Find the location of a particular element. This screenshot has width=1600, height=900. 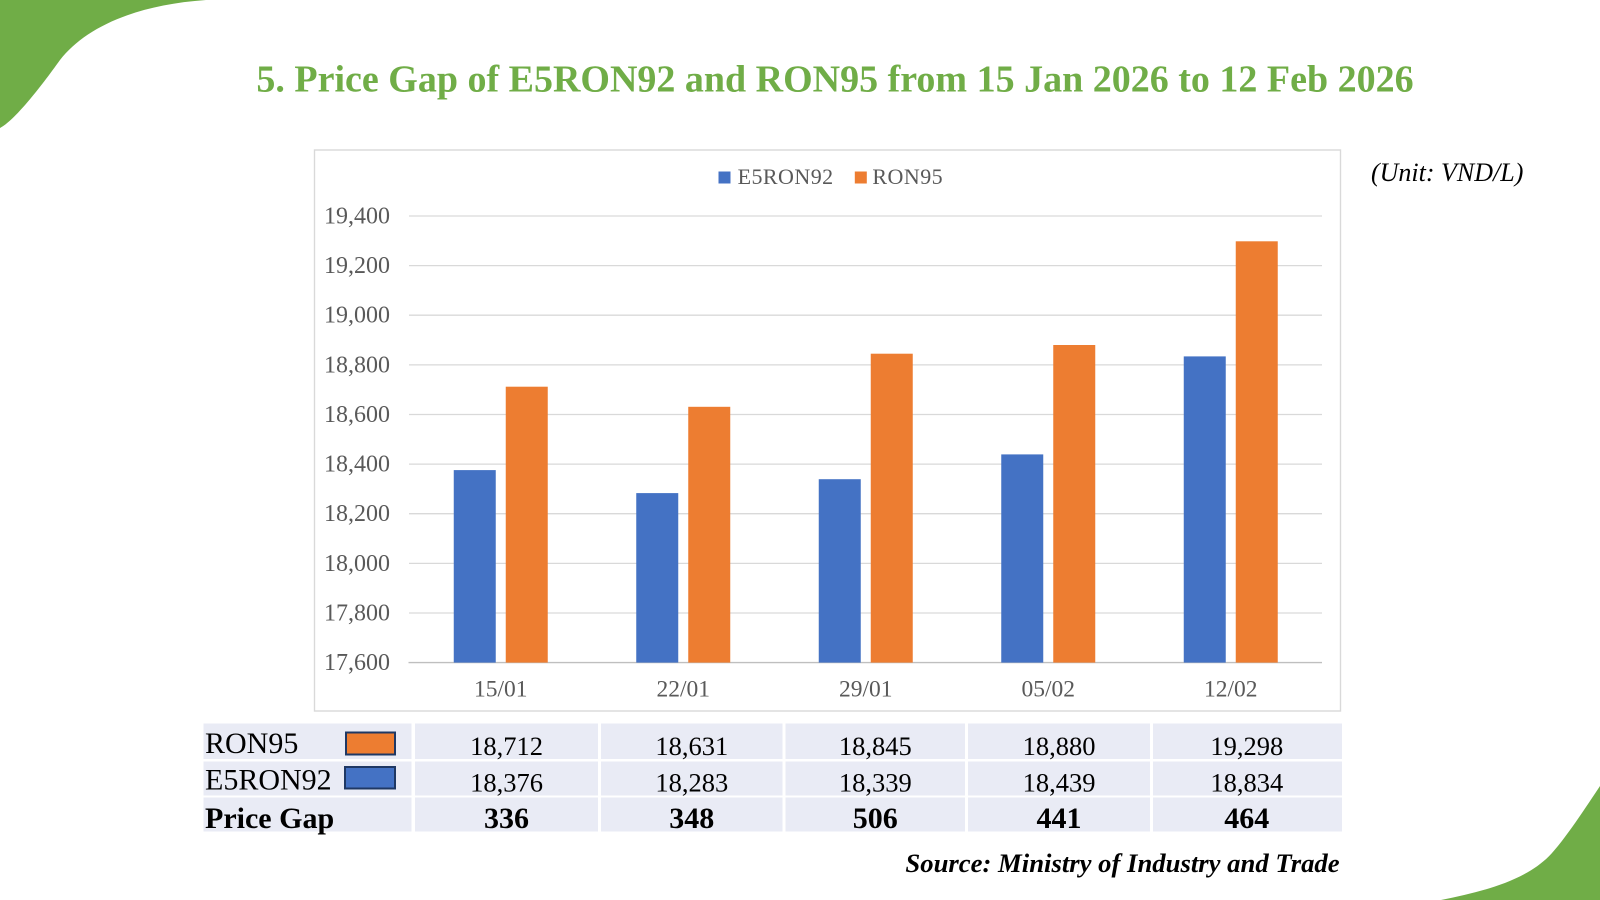

svg-text: 18,631 is located at coordinates (691, 746).